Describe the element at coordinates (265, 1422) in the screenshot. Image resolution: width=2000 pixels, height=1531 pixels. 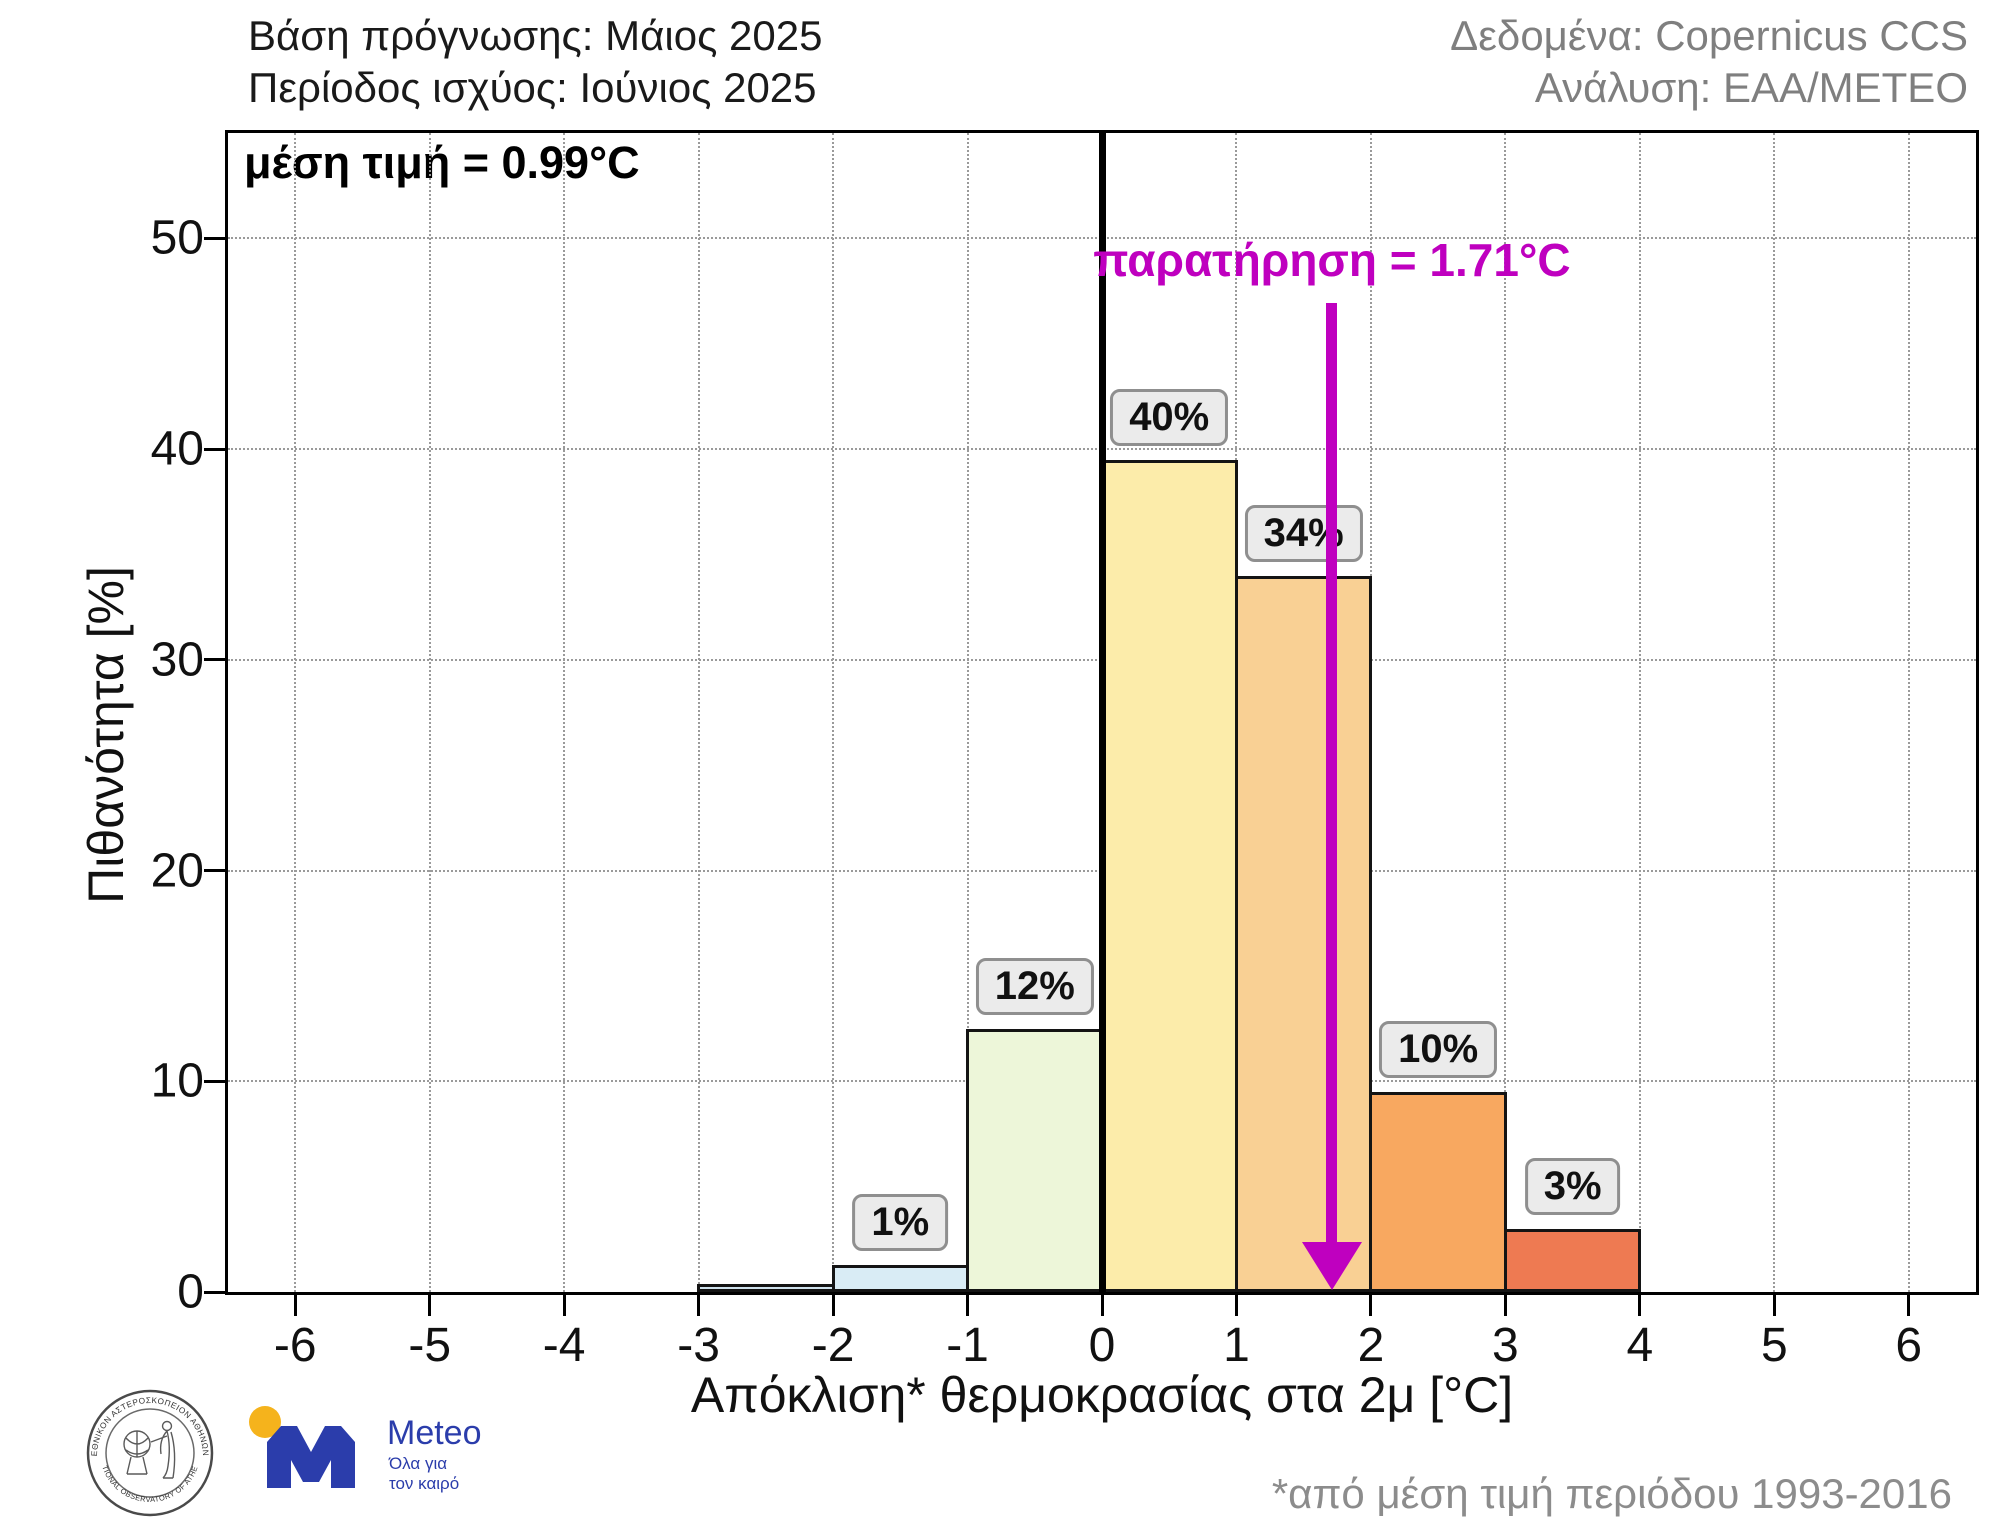
I see `meteo-sun-icon` at that location.